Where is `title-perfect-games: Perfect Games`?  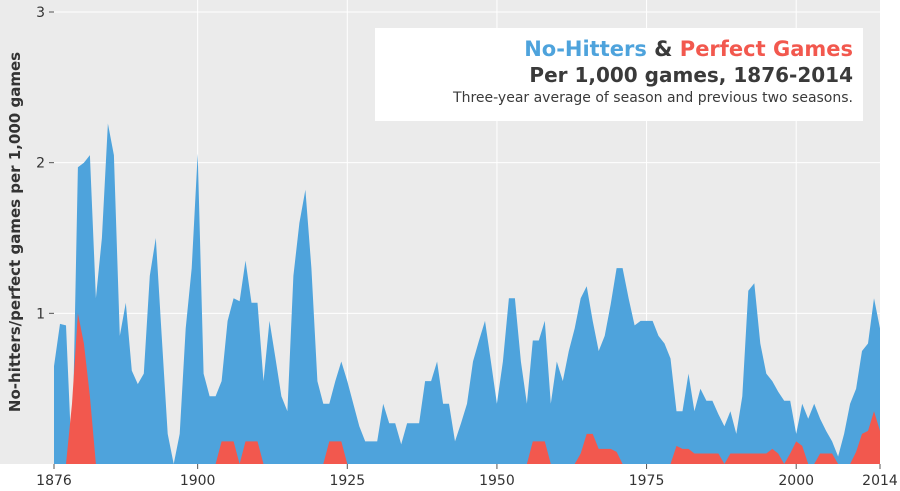 title-perfect-games: Perfect Games is located at coordinates (766, 49).